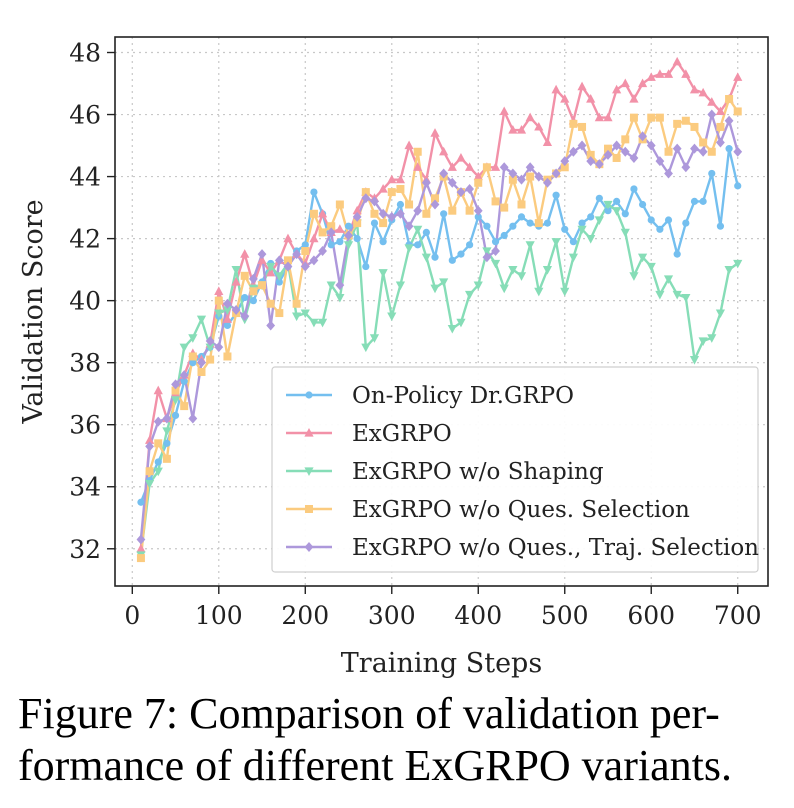 This screenshot has width=794, height=808. I want to click on y-tick-label: 48, so click(85, 53).